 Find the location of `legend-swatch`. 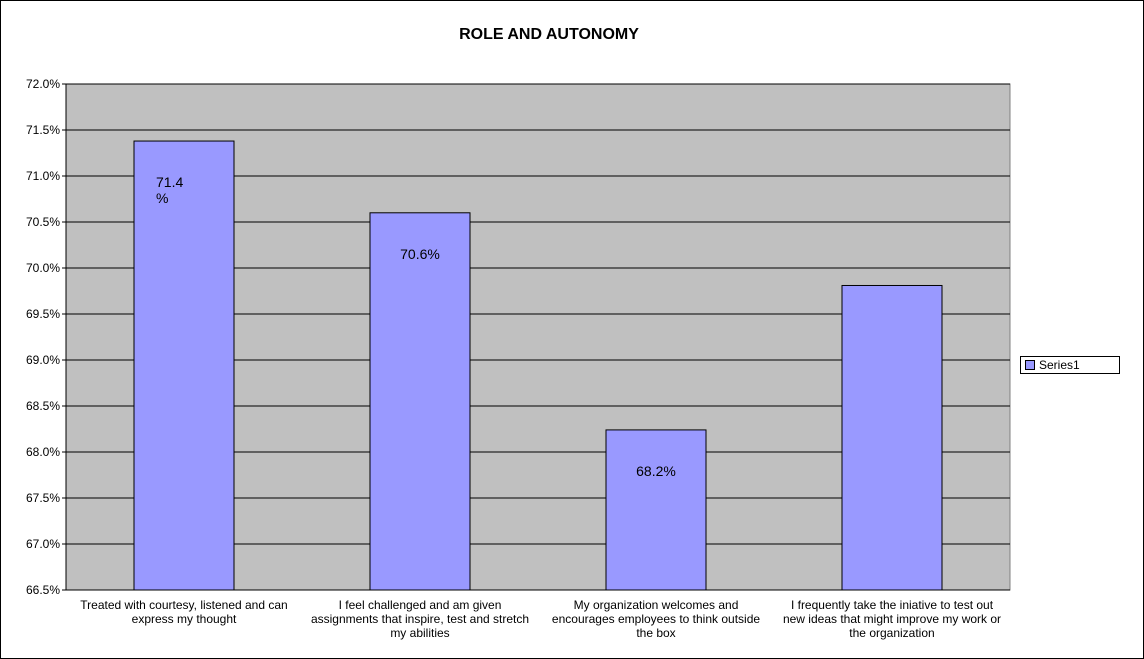

legend-swatch is located at coordinates (1030, 365).